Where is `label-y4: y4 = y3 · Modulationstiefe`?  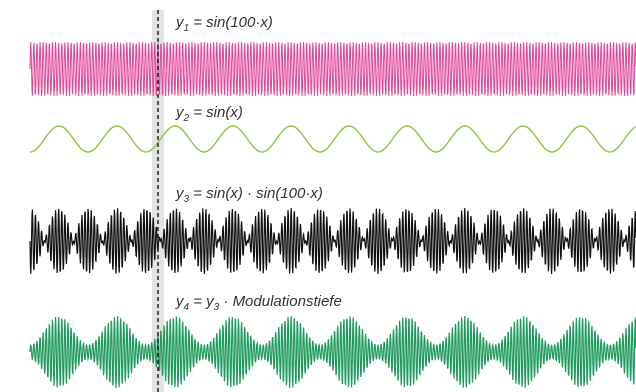 label-y4: y4 = y3 · Modulationstiefe is located at coordinates (258, 303).